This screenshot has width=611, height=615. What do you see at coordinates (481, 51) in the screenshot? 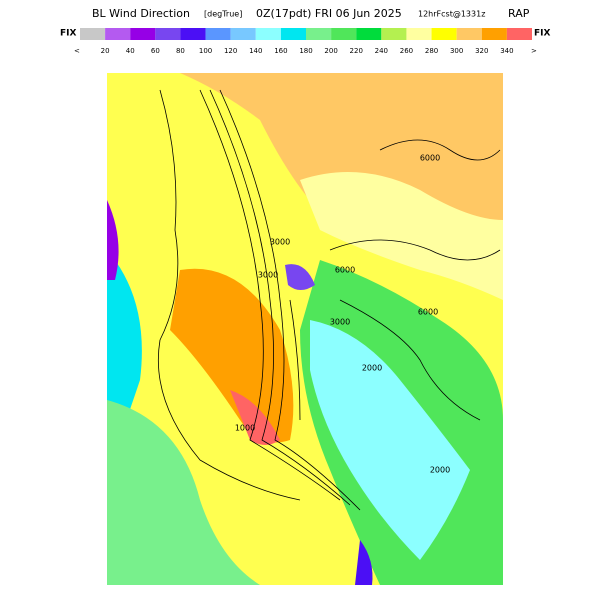
I see `colorbar-label: 320` at bounding box center [481, 51].